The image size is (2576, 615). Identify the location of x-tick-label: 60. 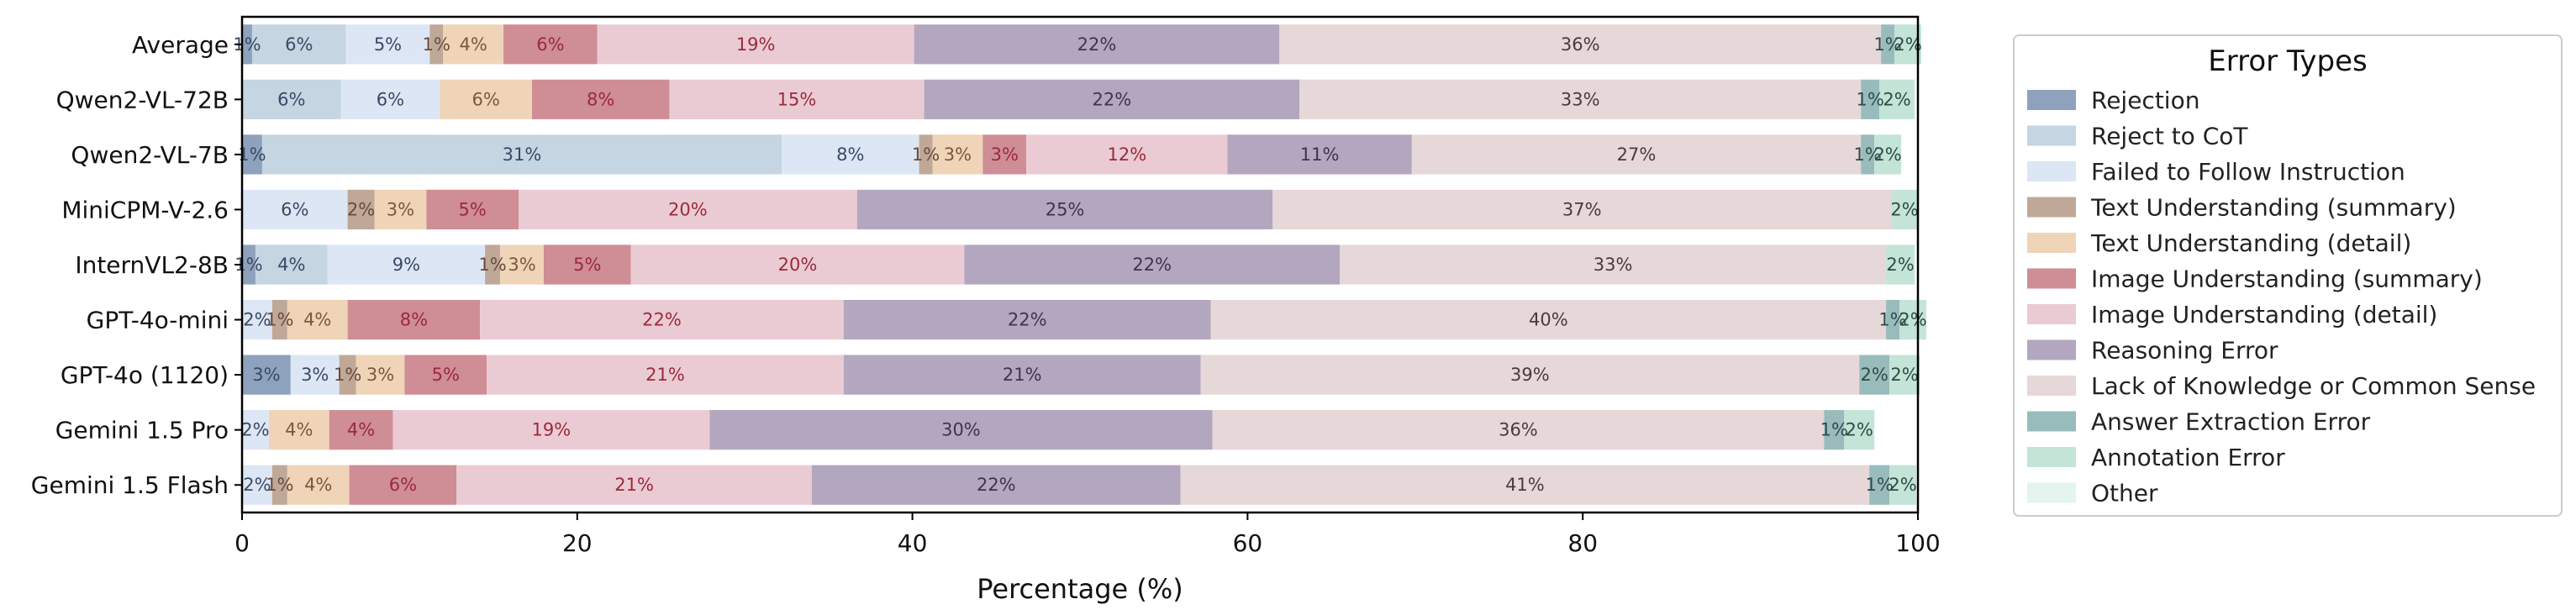
(1248, 543).